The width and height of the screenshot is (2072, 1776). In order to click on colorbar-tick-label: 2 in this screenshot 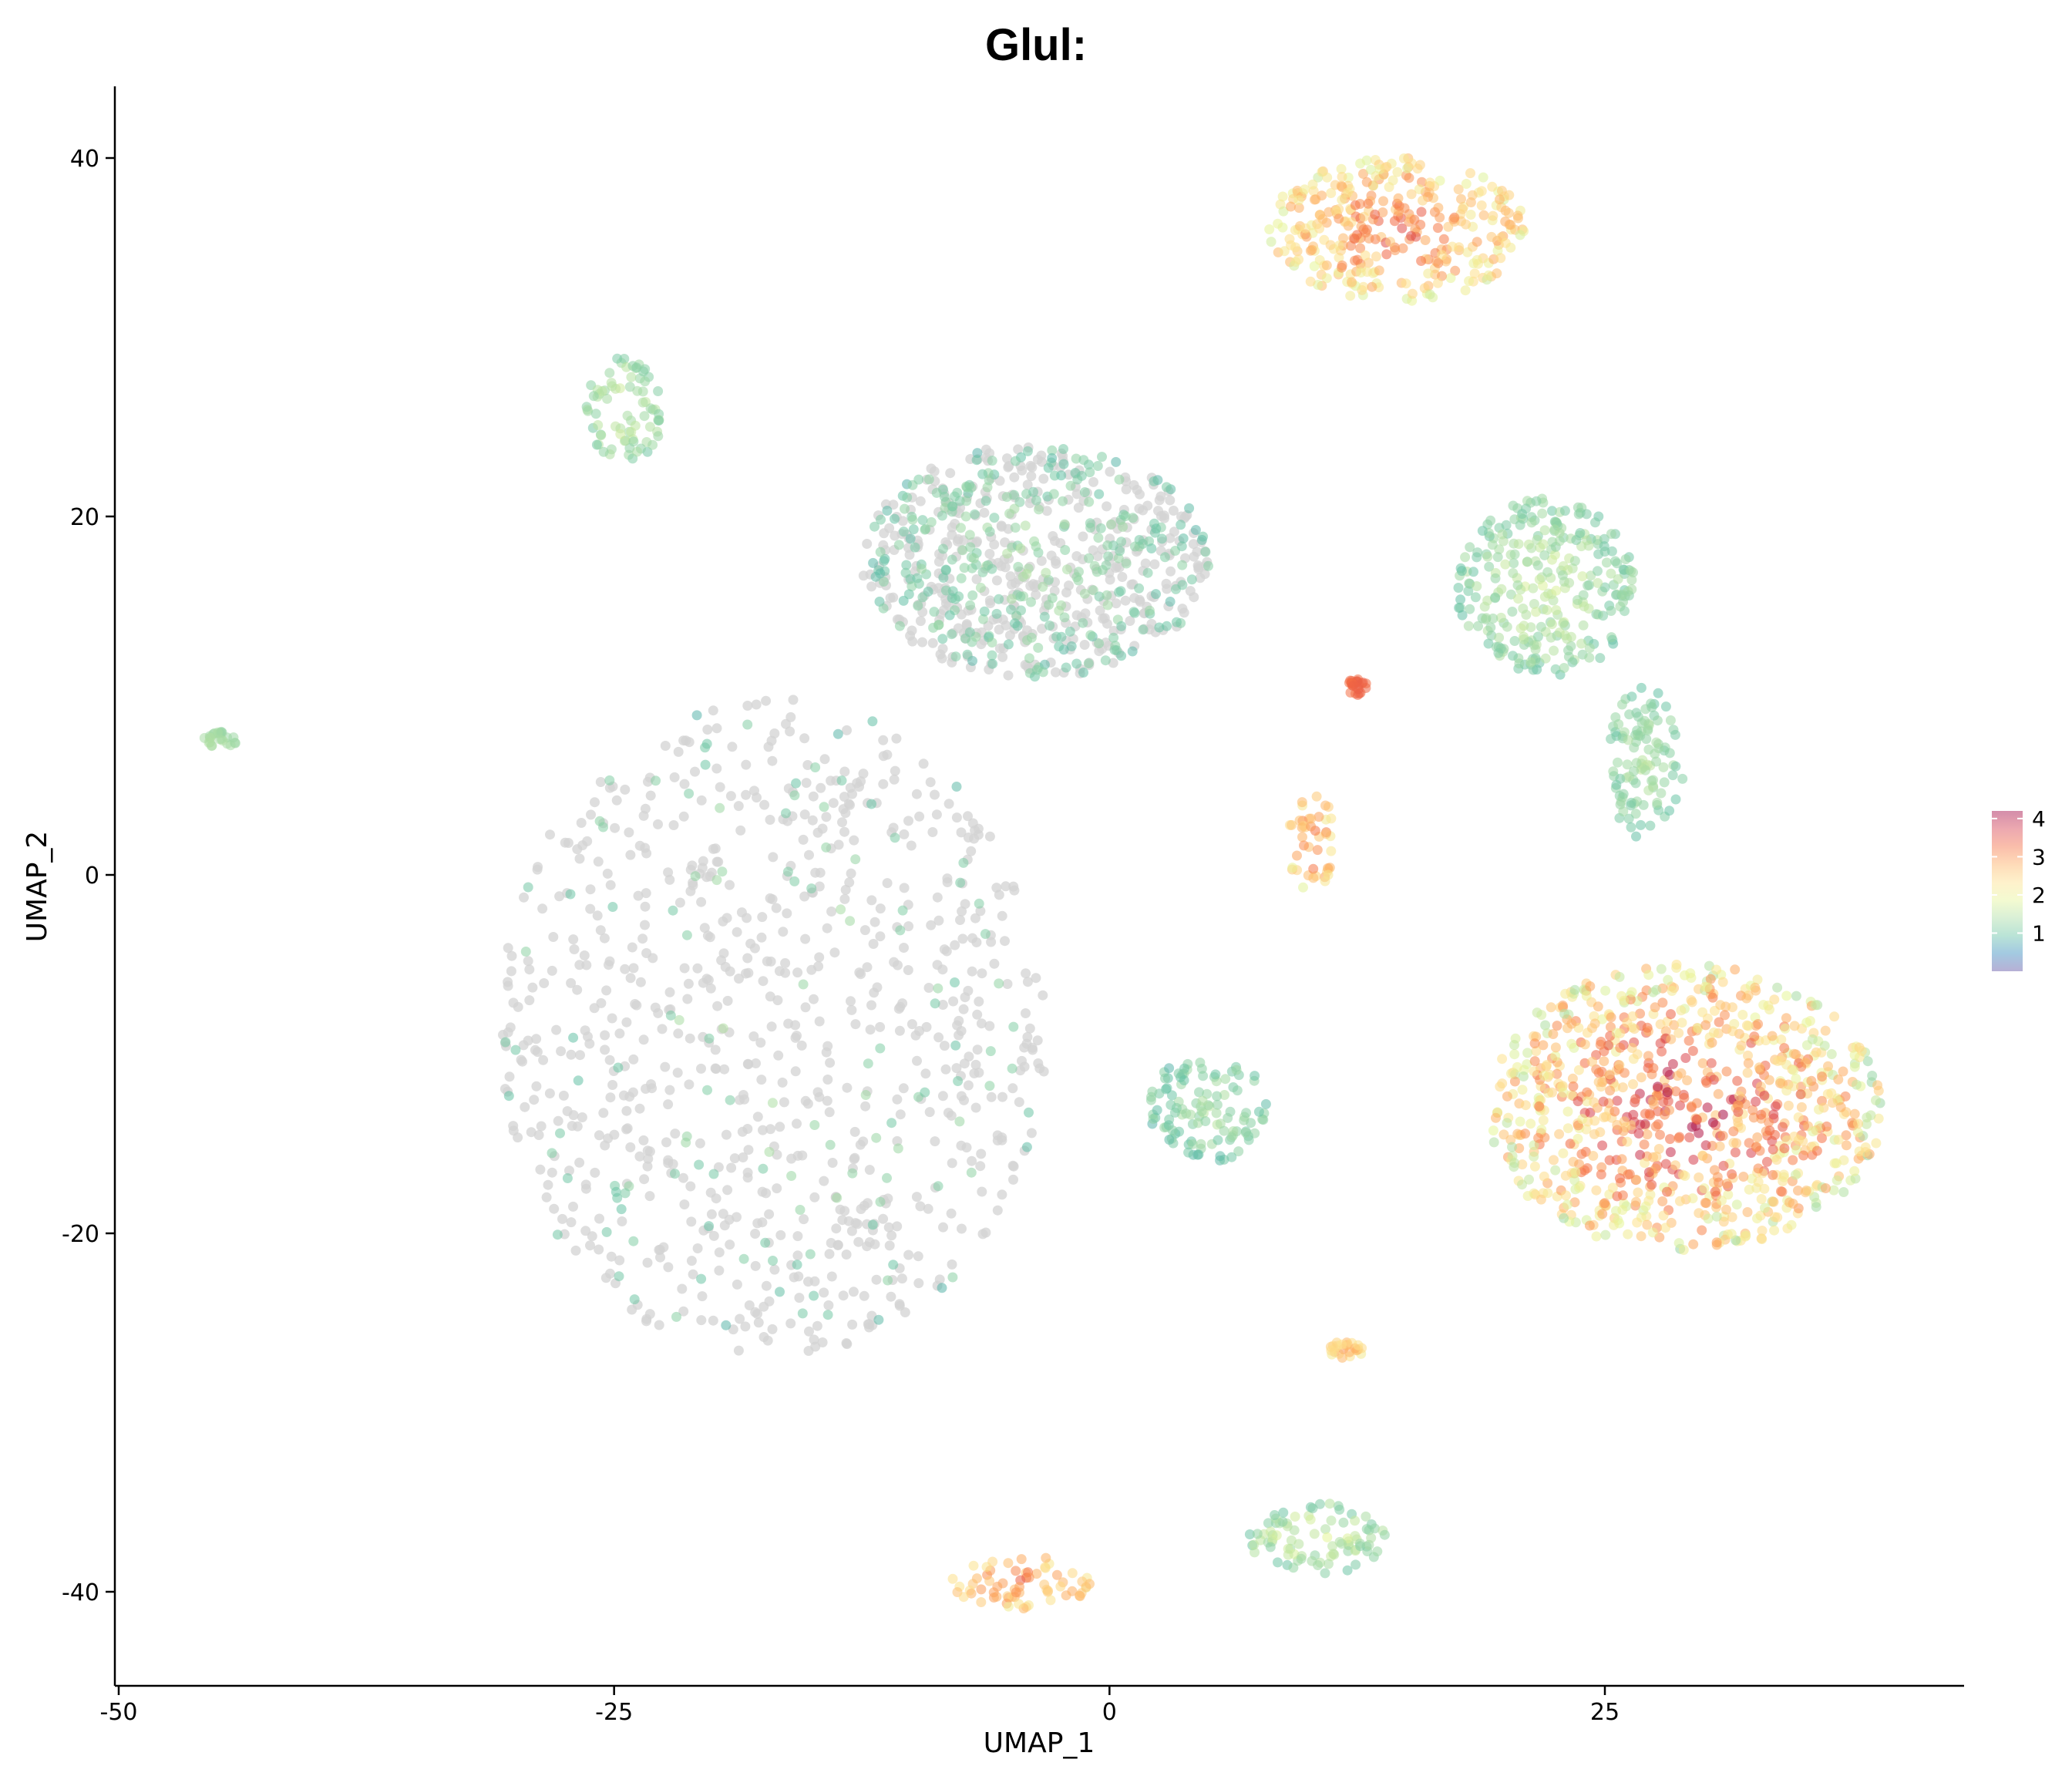, I will do `click(2039, 896)`.